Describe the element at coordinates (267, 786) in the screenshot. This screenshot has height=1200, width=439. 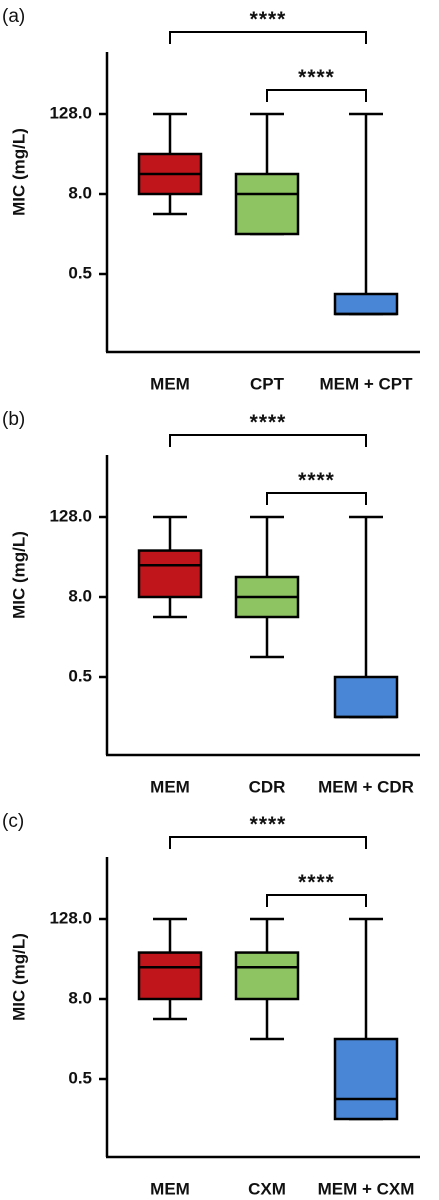
I see `category-label: CDR` at that location.